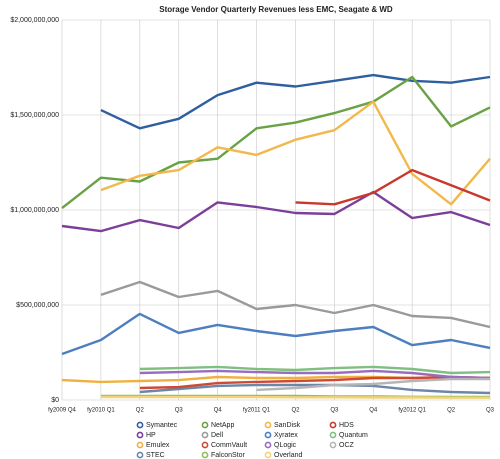  I want to click on legend-label: Quantum, so click(353, 435).